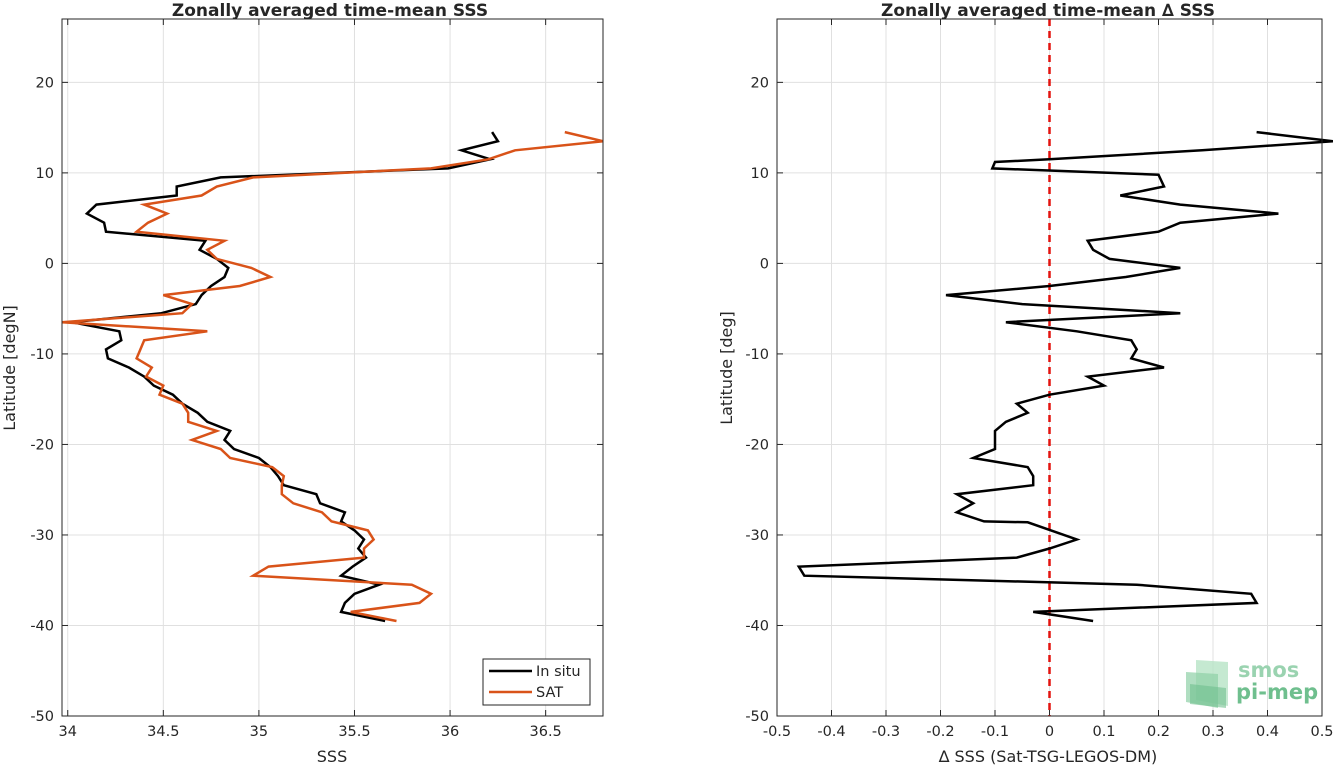  What do you see at coordinates (330, 11) in the screenshot?
I see `chart-title: Zonally averaged time-mean SSS` at bounding box center [330, 11].